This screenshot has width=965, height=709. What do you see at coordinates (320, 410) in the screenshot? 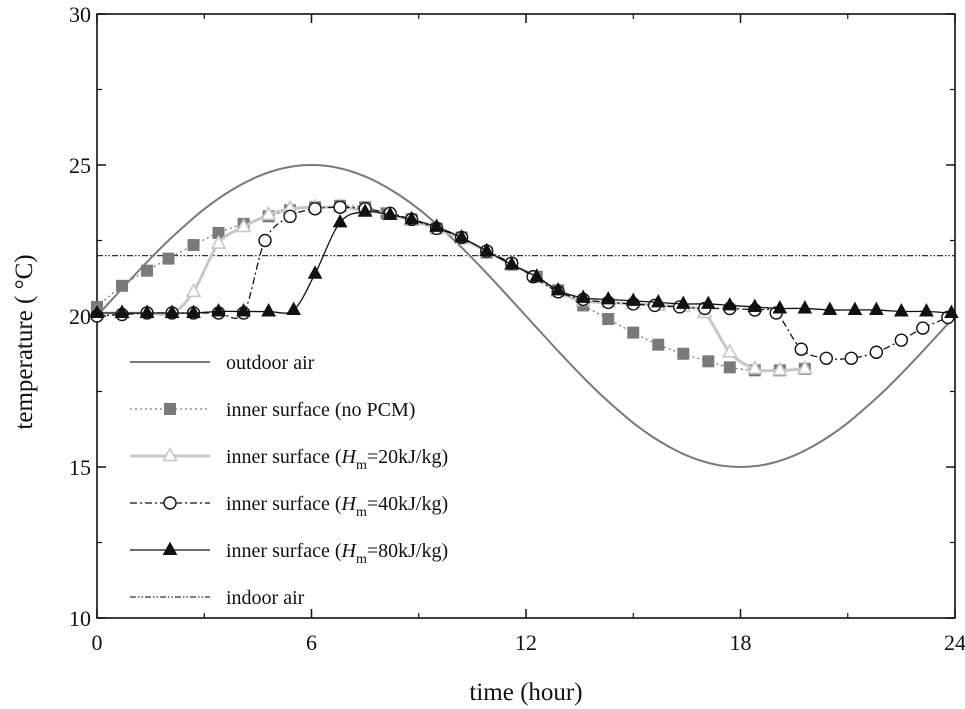
I see `legend-label: inner surface (no PCM)` at bounding box center [320, 410].